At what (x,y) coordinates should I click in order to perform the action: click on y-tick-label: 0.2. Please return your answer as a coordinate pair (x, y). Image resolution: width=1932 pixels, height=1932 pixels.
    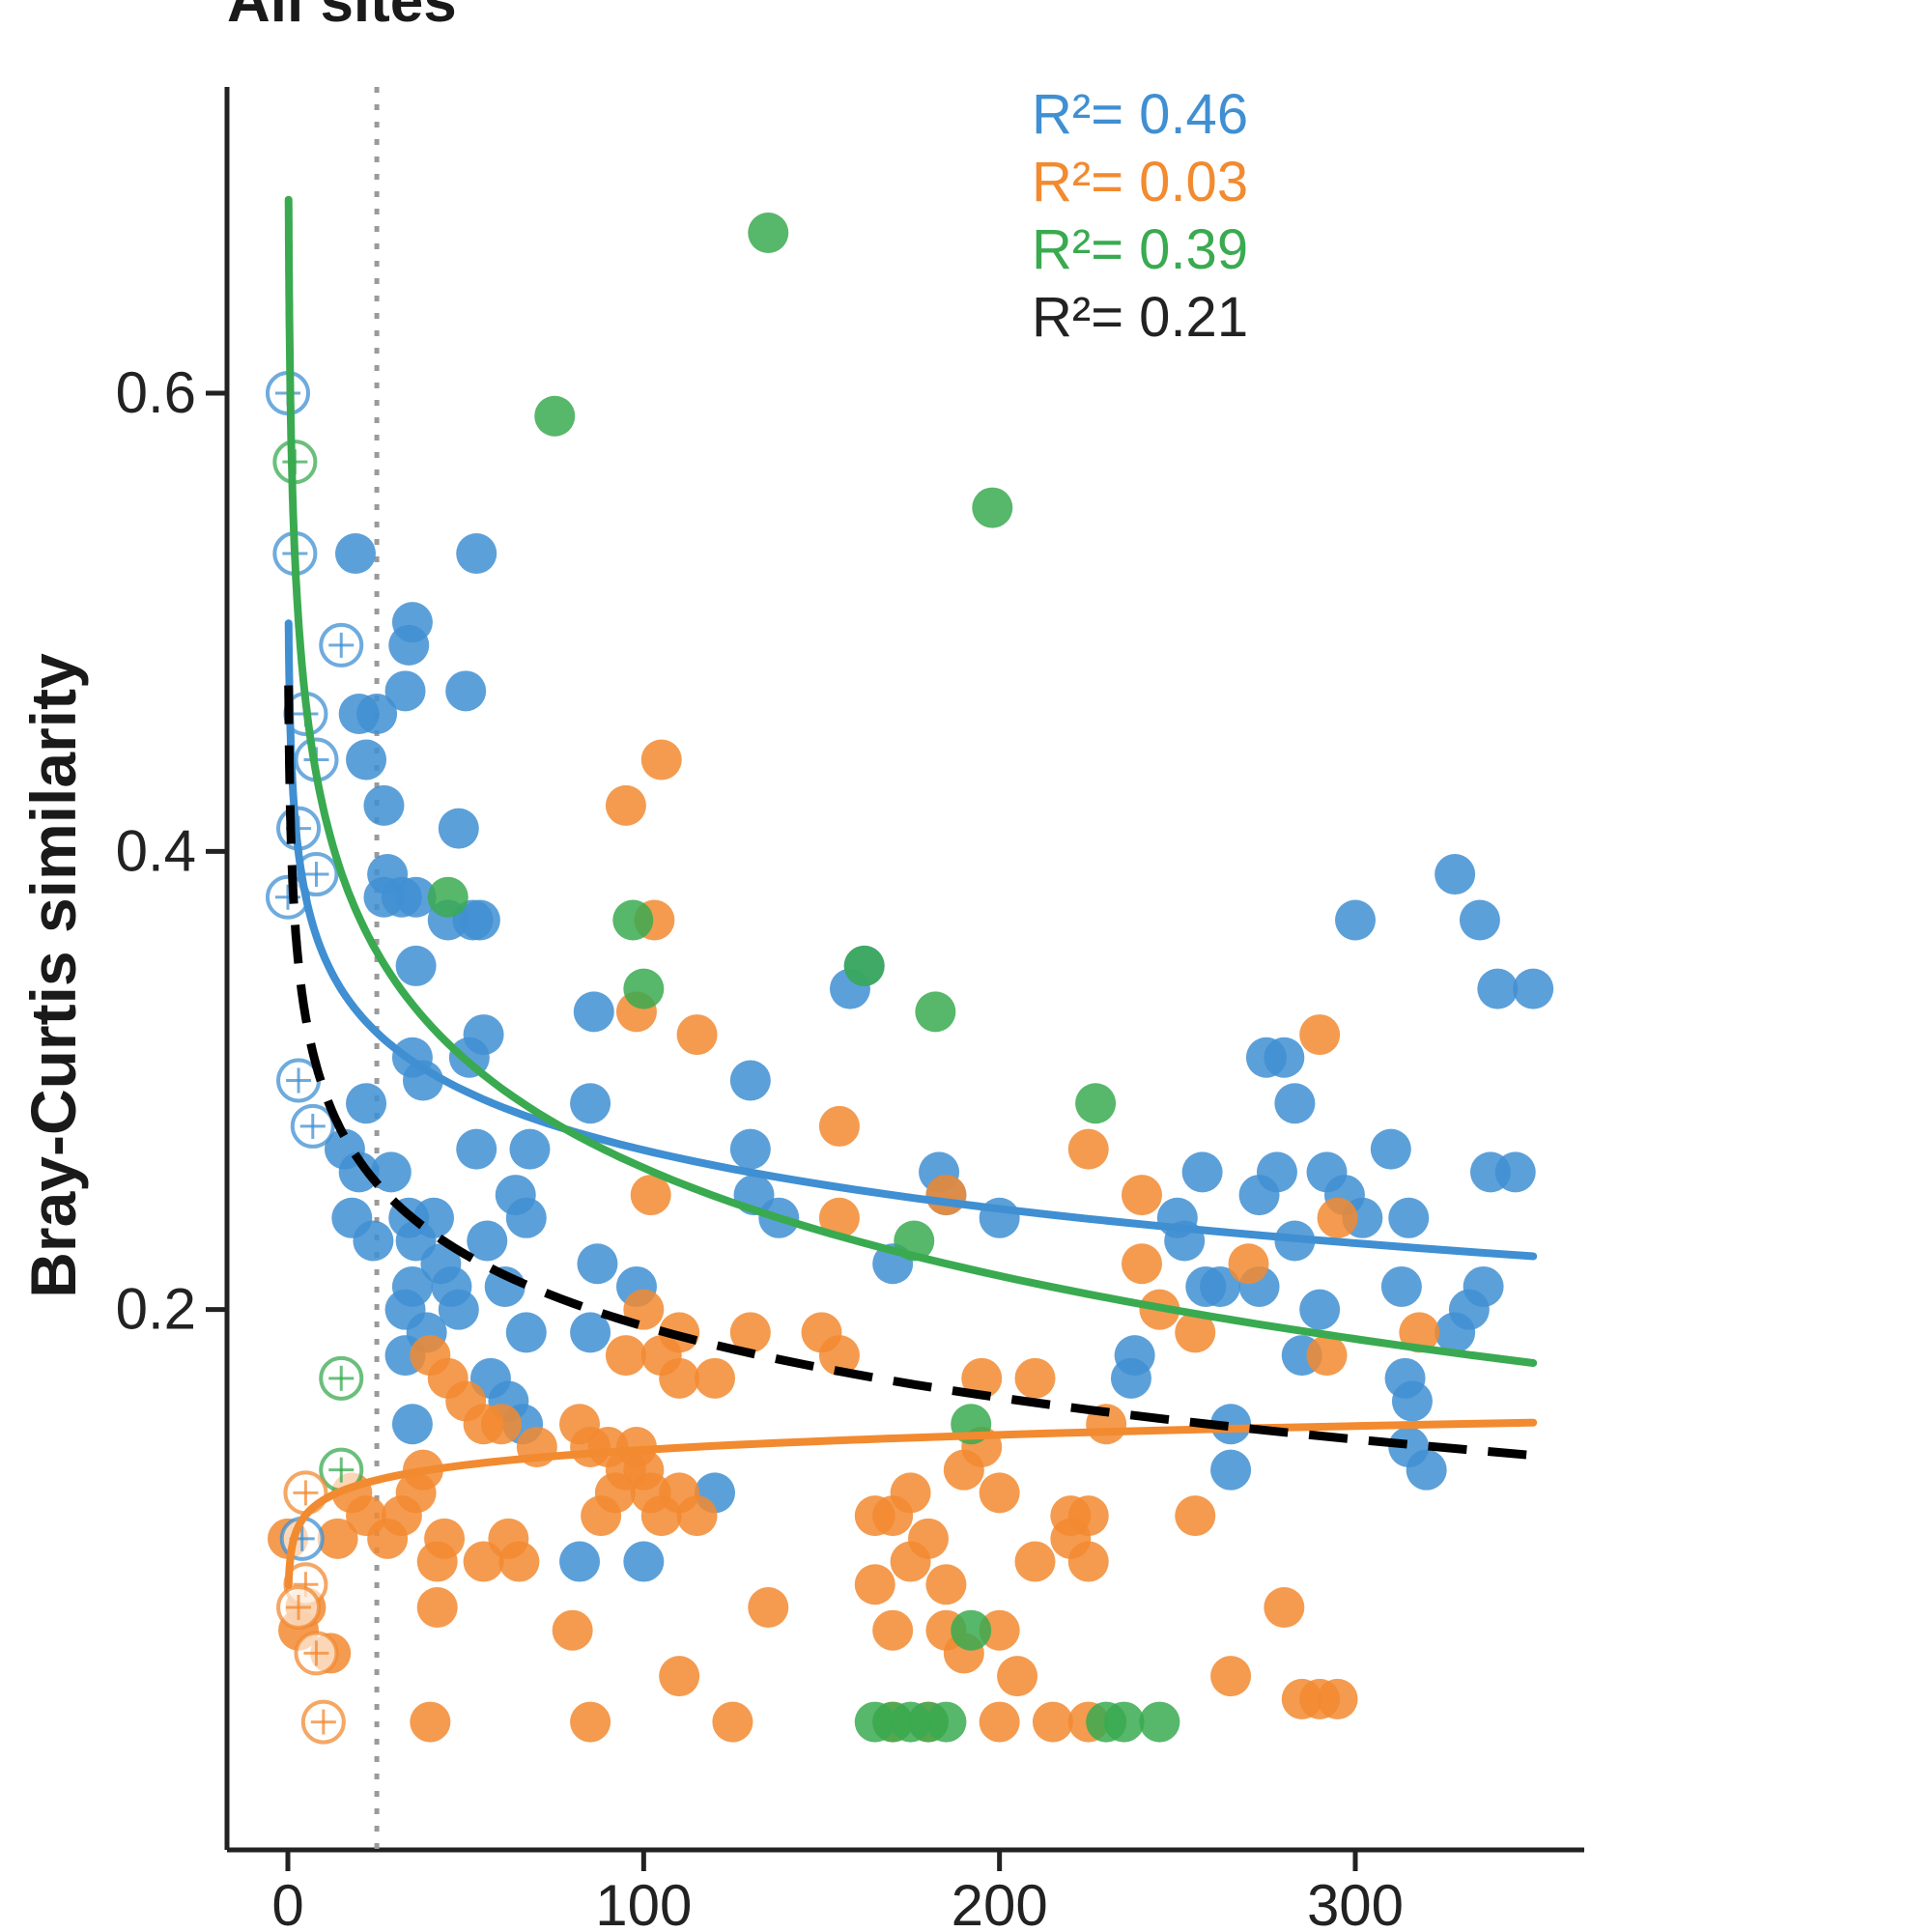
    Looking at the image, I should click on (156, 1309).